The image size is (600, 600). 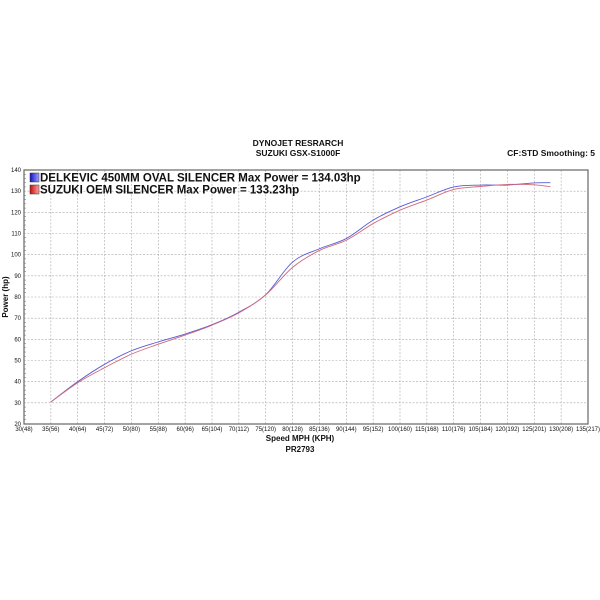 What do you see at coordinates (16, 213) in the screenshot?
I see `y-tick-label: 120` at bounding box center [16, 213].